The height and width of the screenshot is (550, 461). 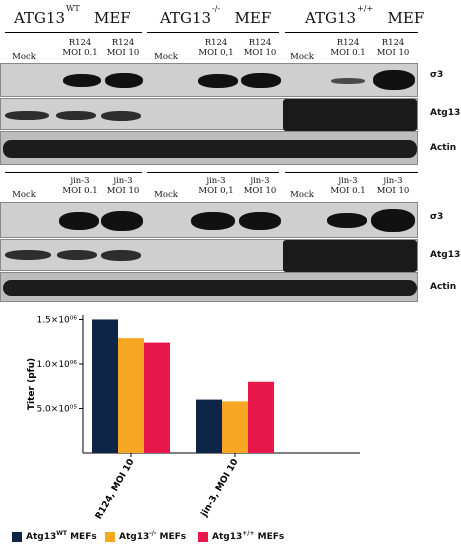 What do you see at coordinates (17, 537) in the screenshot?
I see `legend-swatch-wt` at bounding box center [17, 537].